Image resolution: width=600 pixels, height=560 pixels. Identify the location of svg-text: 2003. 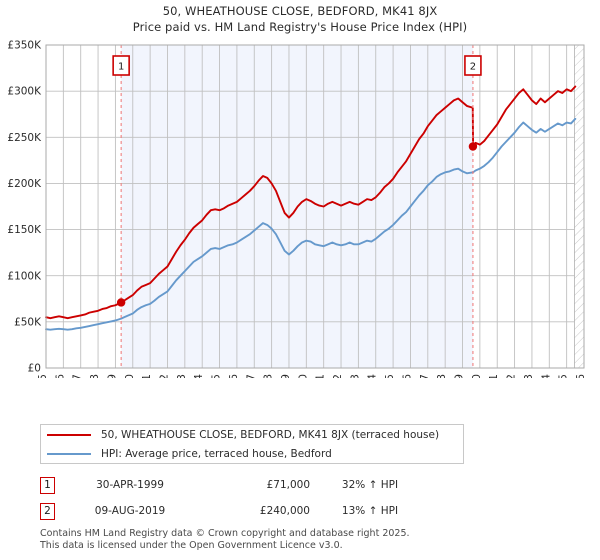
(182, 376).